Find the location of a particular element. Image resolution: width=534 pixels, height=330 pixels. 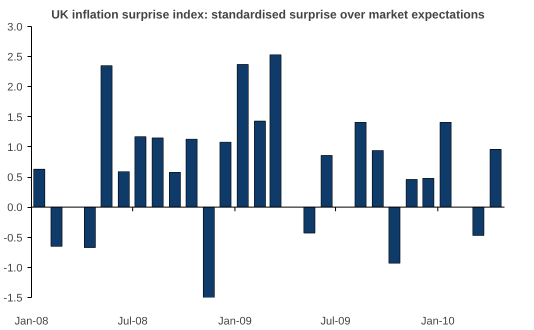

y-tick-label: 1.0 is located at coordinates (15, 148).